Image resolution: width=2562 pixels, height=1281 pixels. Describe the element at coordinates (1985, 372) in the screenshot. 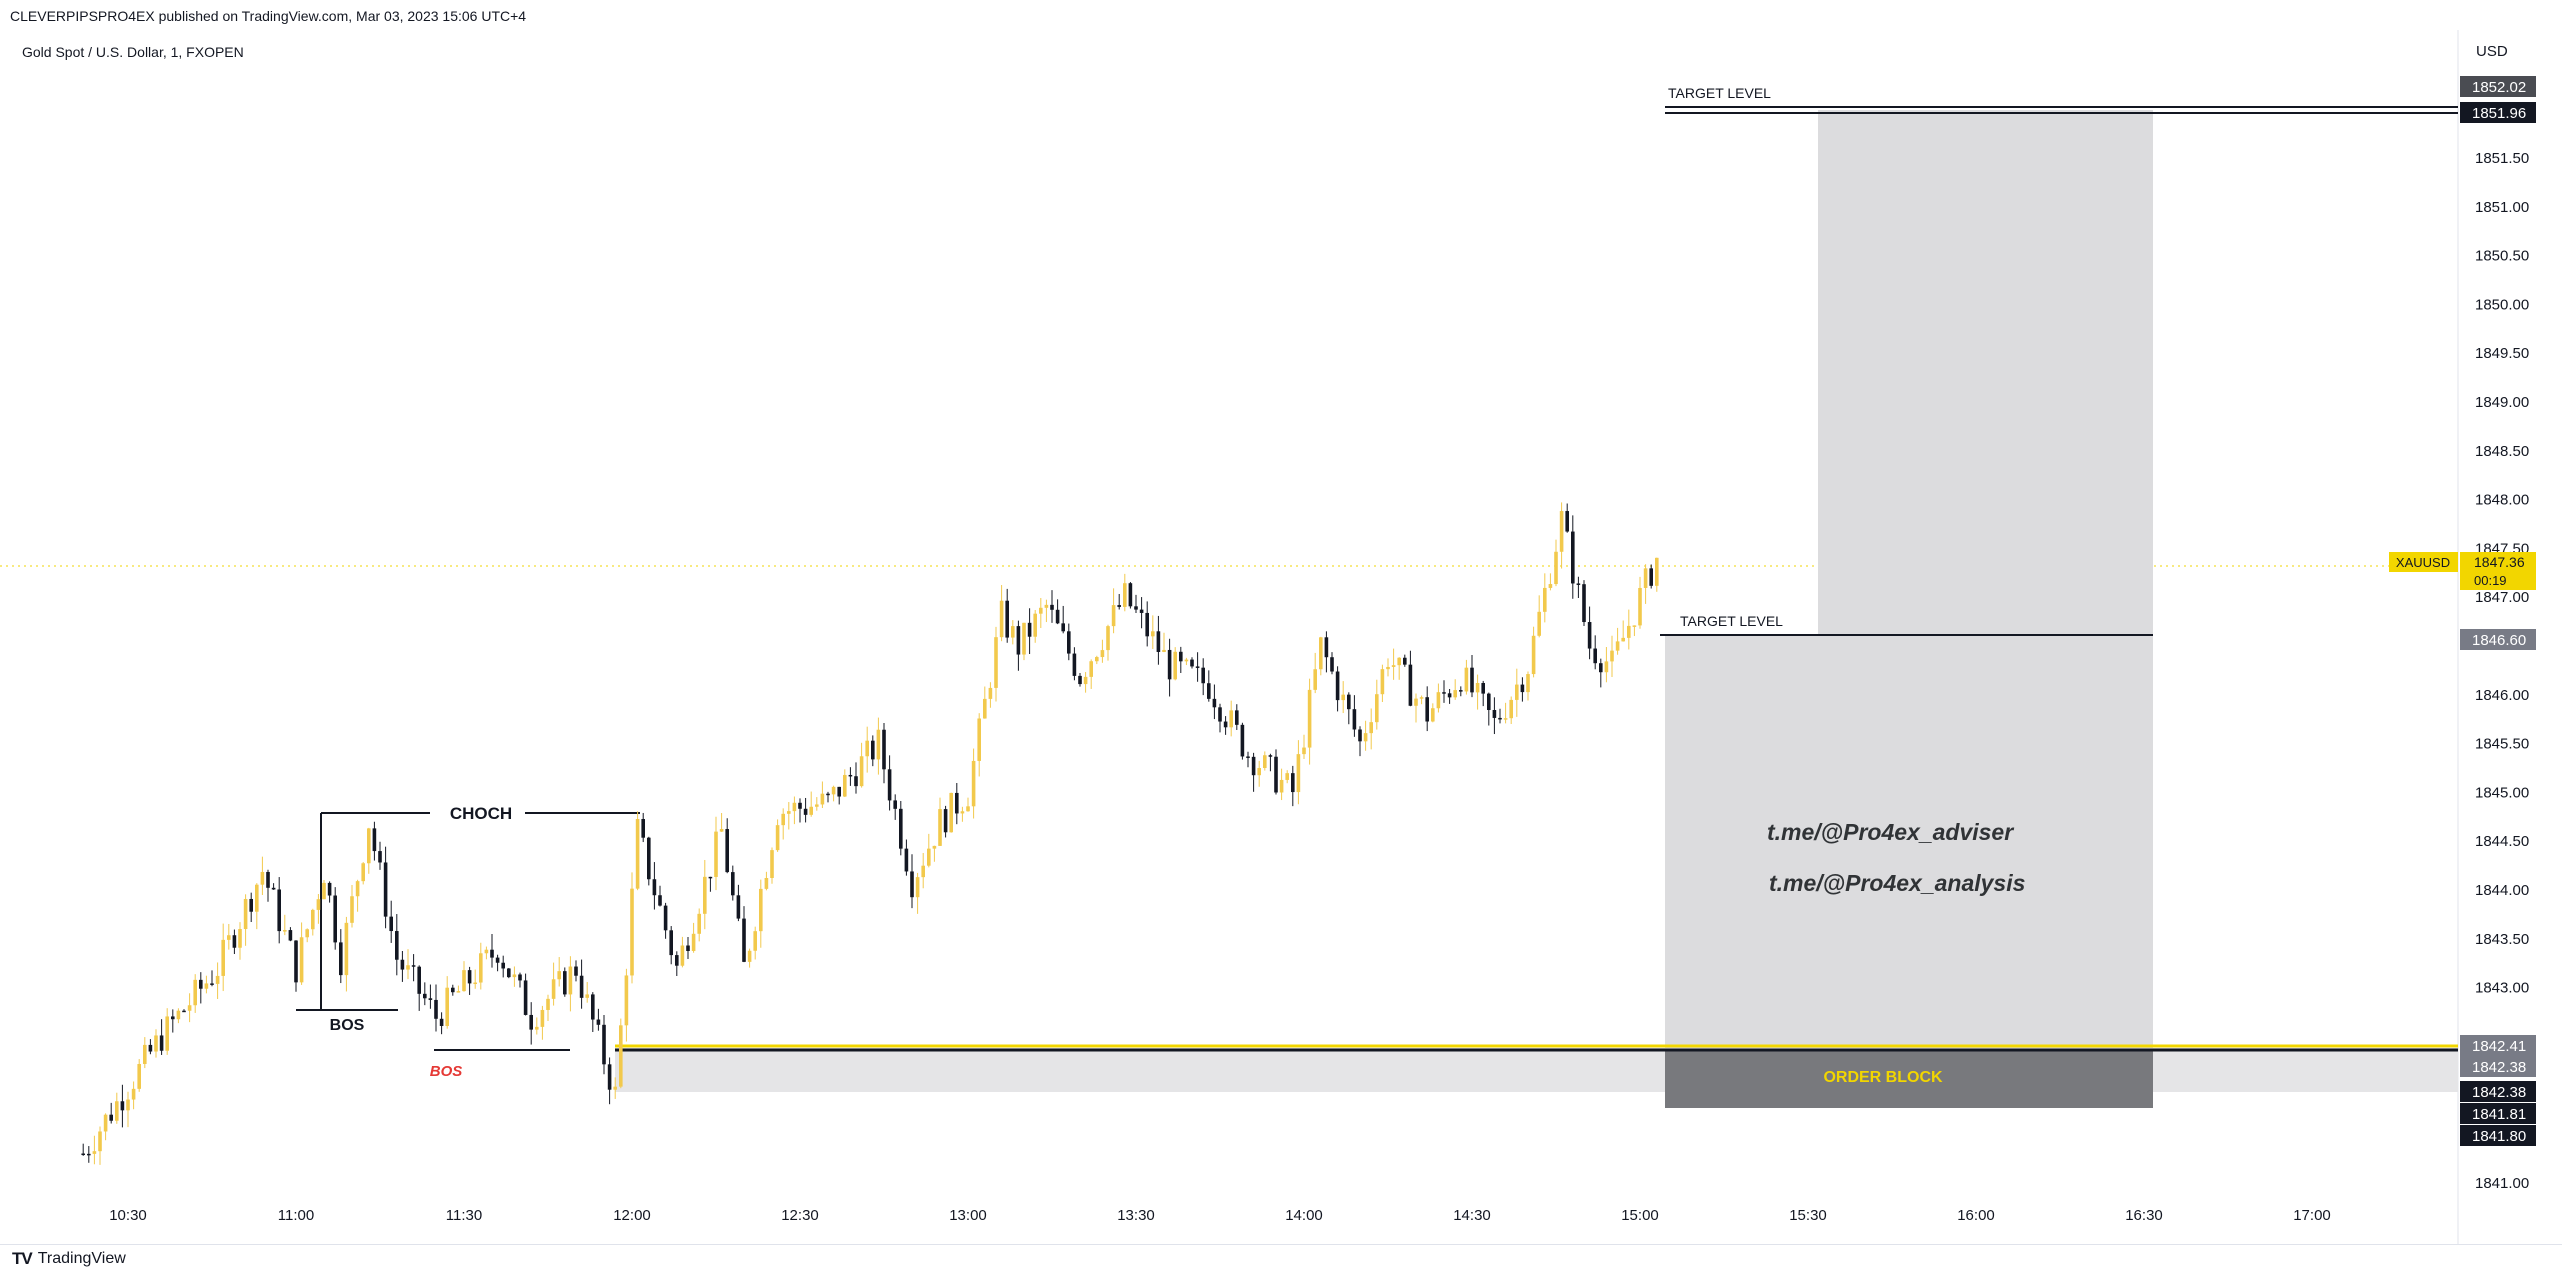

I see `target-zone-upper` at that location.